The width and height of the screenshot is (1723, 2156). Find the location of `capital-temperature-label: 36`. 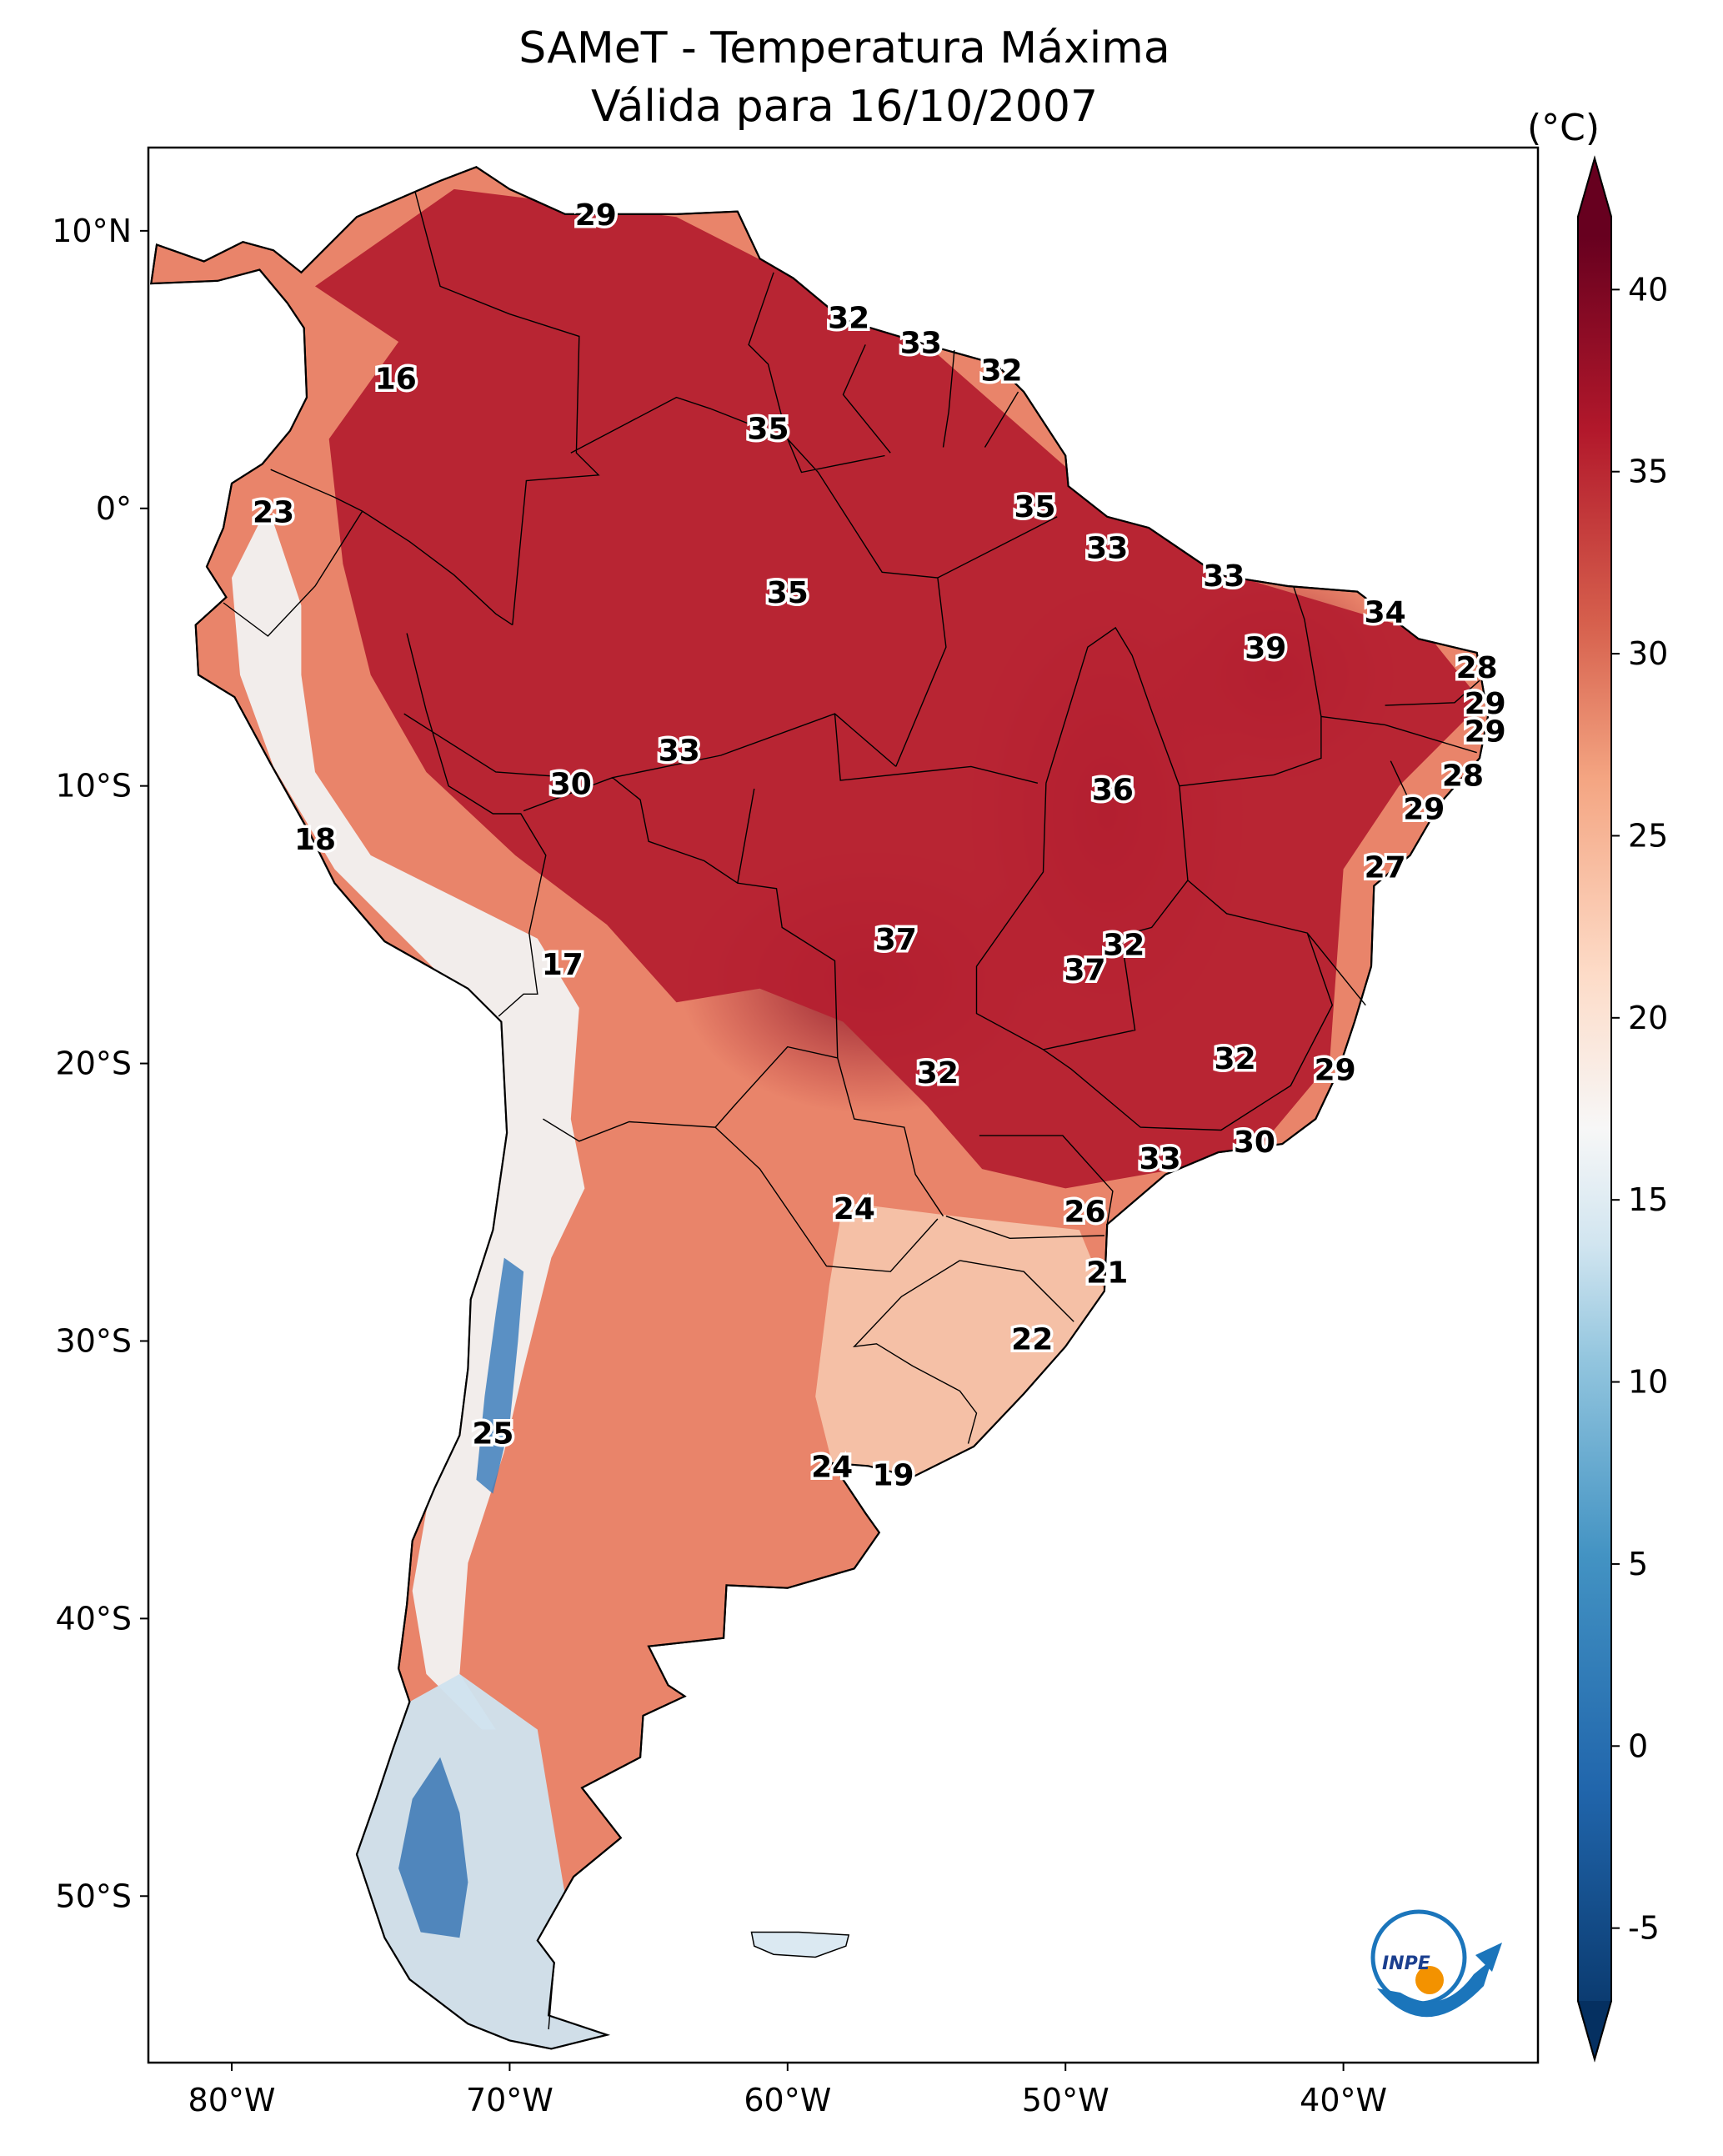

capital-temperature-label: 36 is located at coordinates (1113, 790).